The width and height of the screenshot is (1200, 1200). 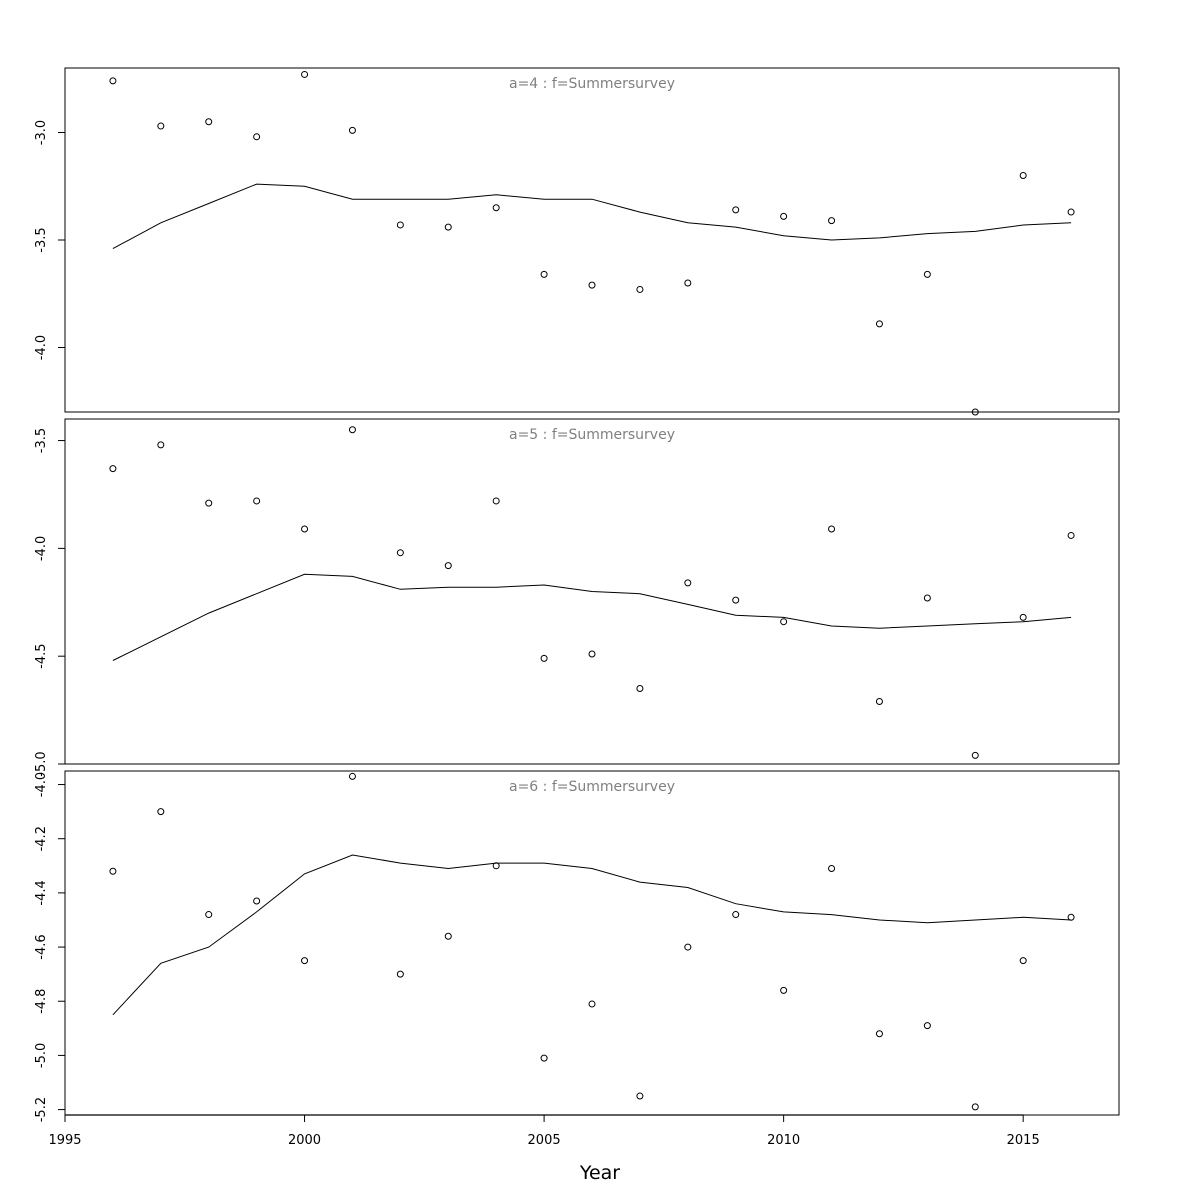 What do you see at coordinates (64, 1140) in the screenshot?
I see `x-tick-label: 1995` at bounding box center [64, 1140].